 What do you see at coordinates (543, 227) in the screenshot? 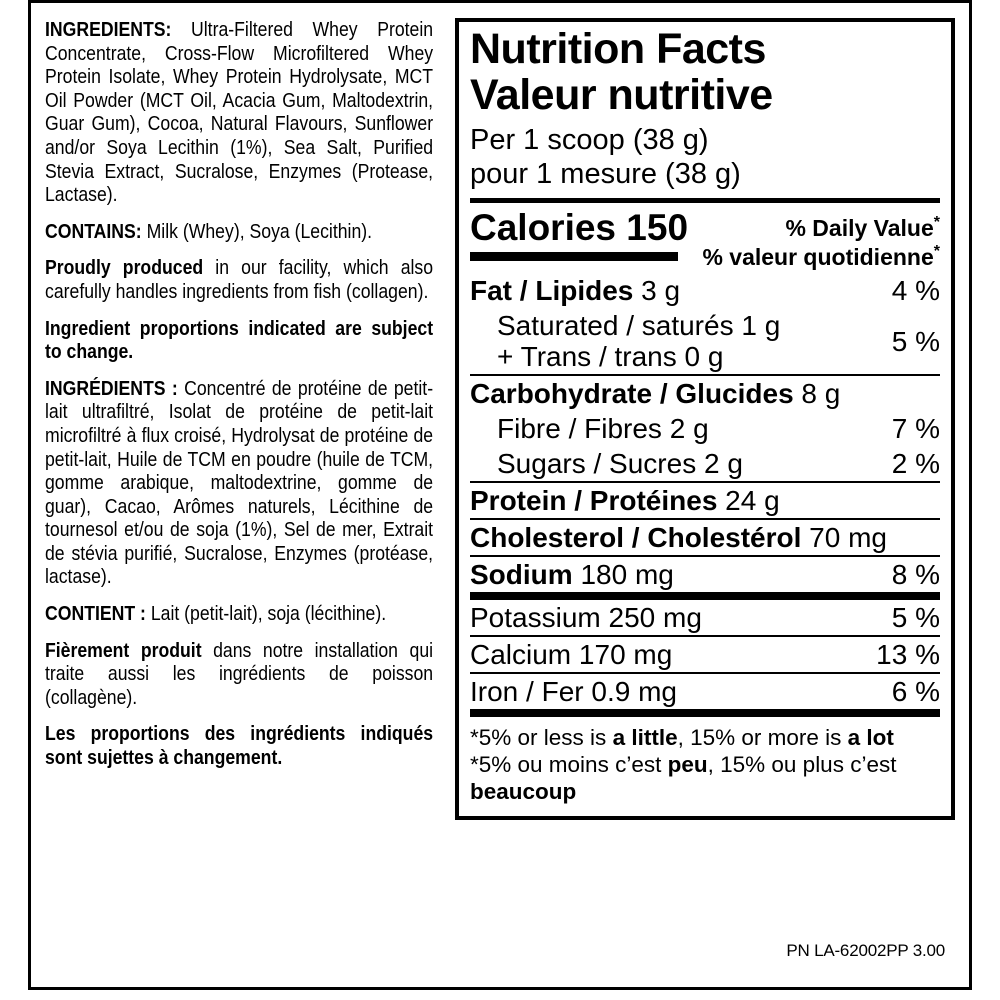
I see `calories-label: Calories` at bounding box center [543, 227].